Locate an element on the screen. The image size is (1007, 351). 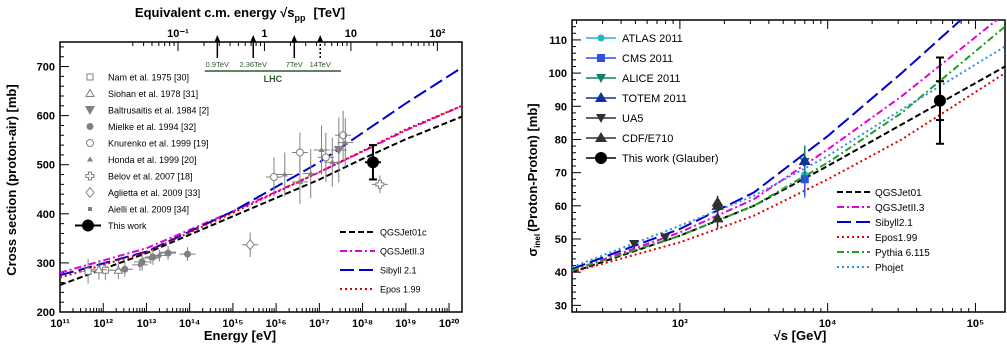
left-legend-label: This work is located at coordinates (127, 226).